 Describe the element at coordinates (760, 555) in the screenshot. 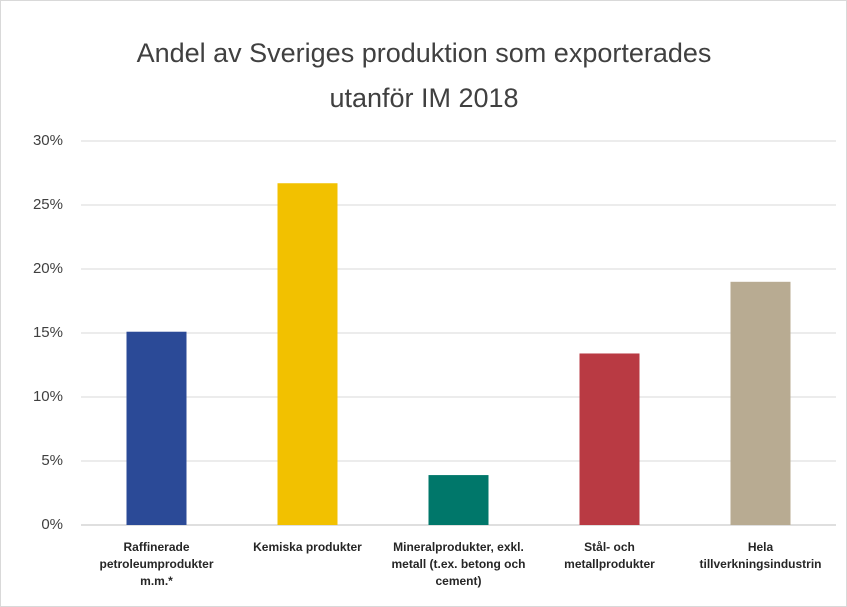

I see `x-tick-label: Hela tillverkningsindustrin` at that location.